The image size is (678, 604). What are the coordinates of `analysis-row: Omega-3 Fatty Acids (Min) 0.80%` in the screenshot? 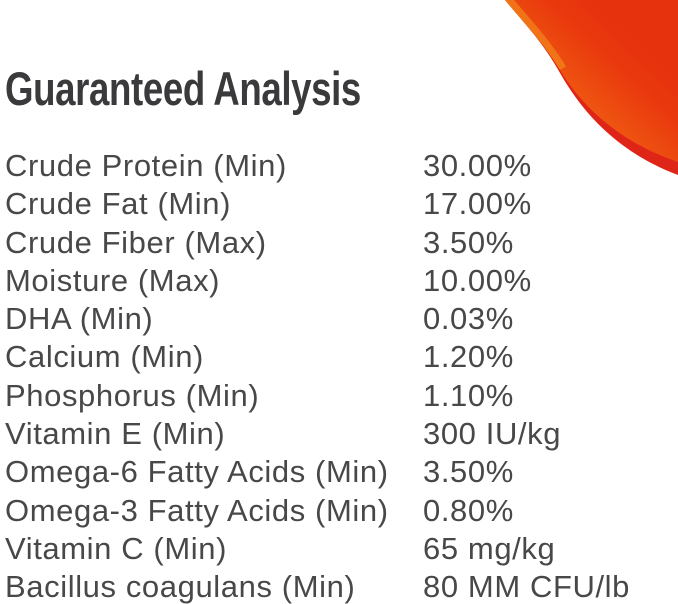 It's located at (341, 512).